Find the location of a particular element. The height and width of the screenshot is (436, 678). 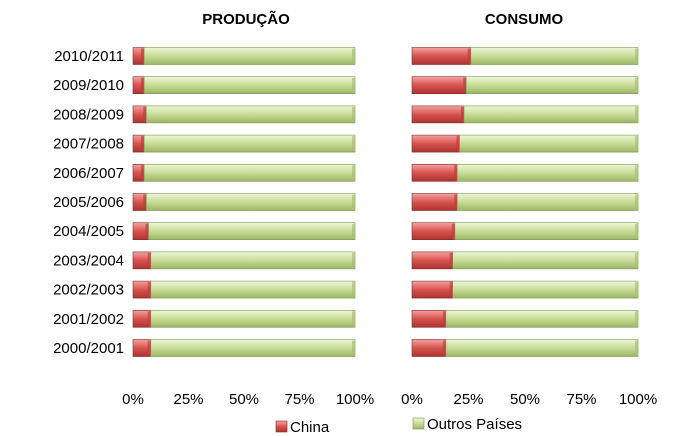

category-label: 2001/2002 is located at coordinates (88, 319).